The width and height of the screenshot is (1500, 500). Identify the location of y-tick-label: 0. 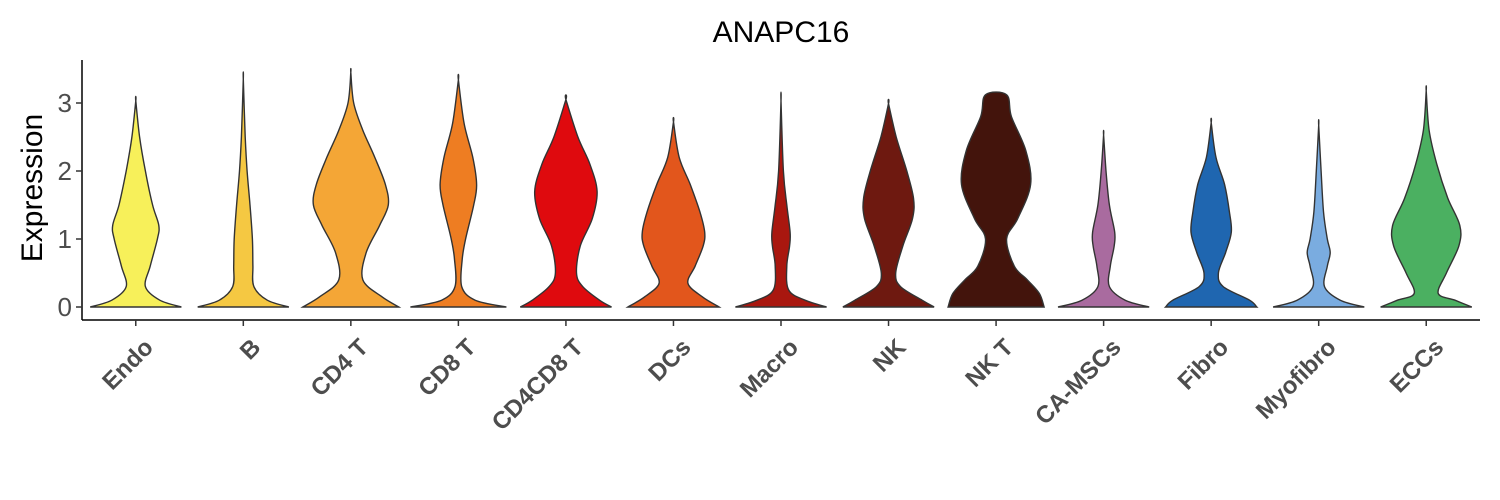
(65, 307).